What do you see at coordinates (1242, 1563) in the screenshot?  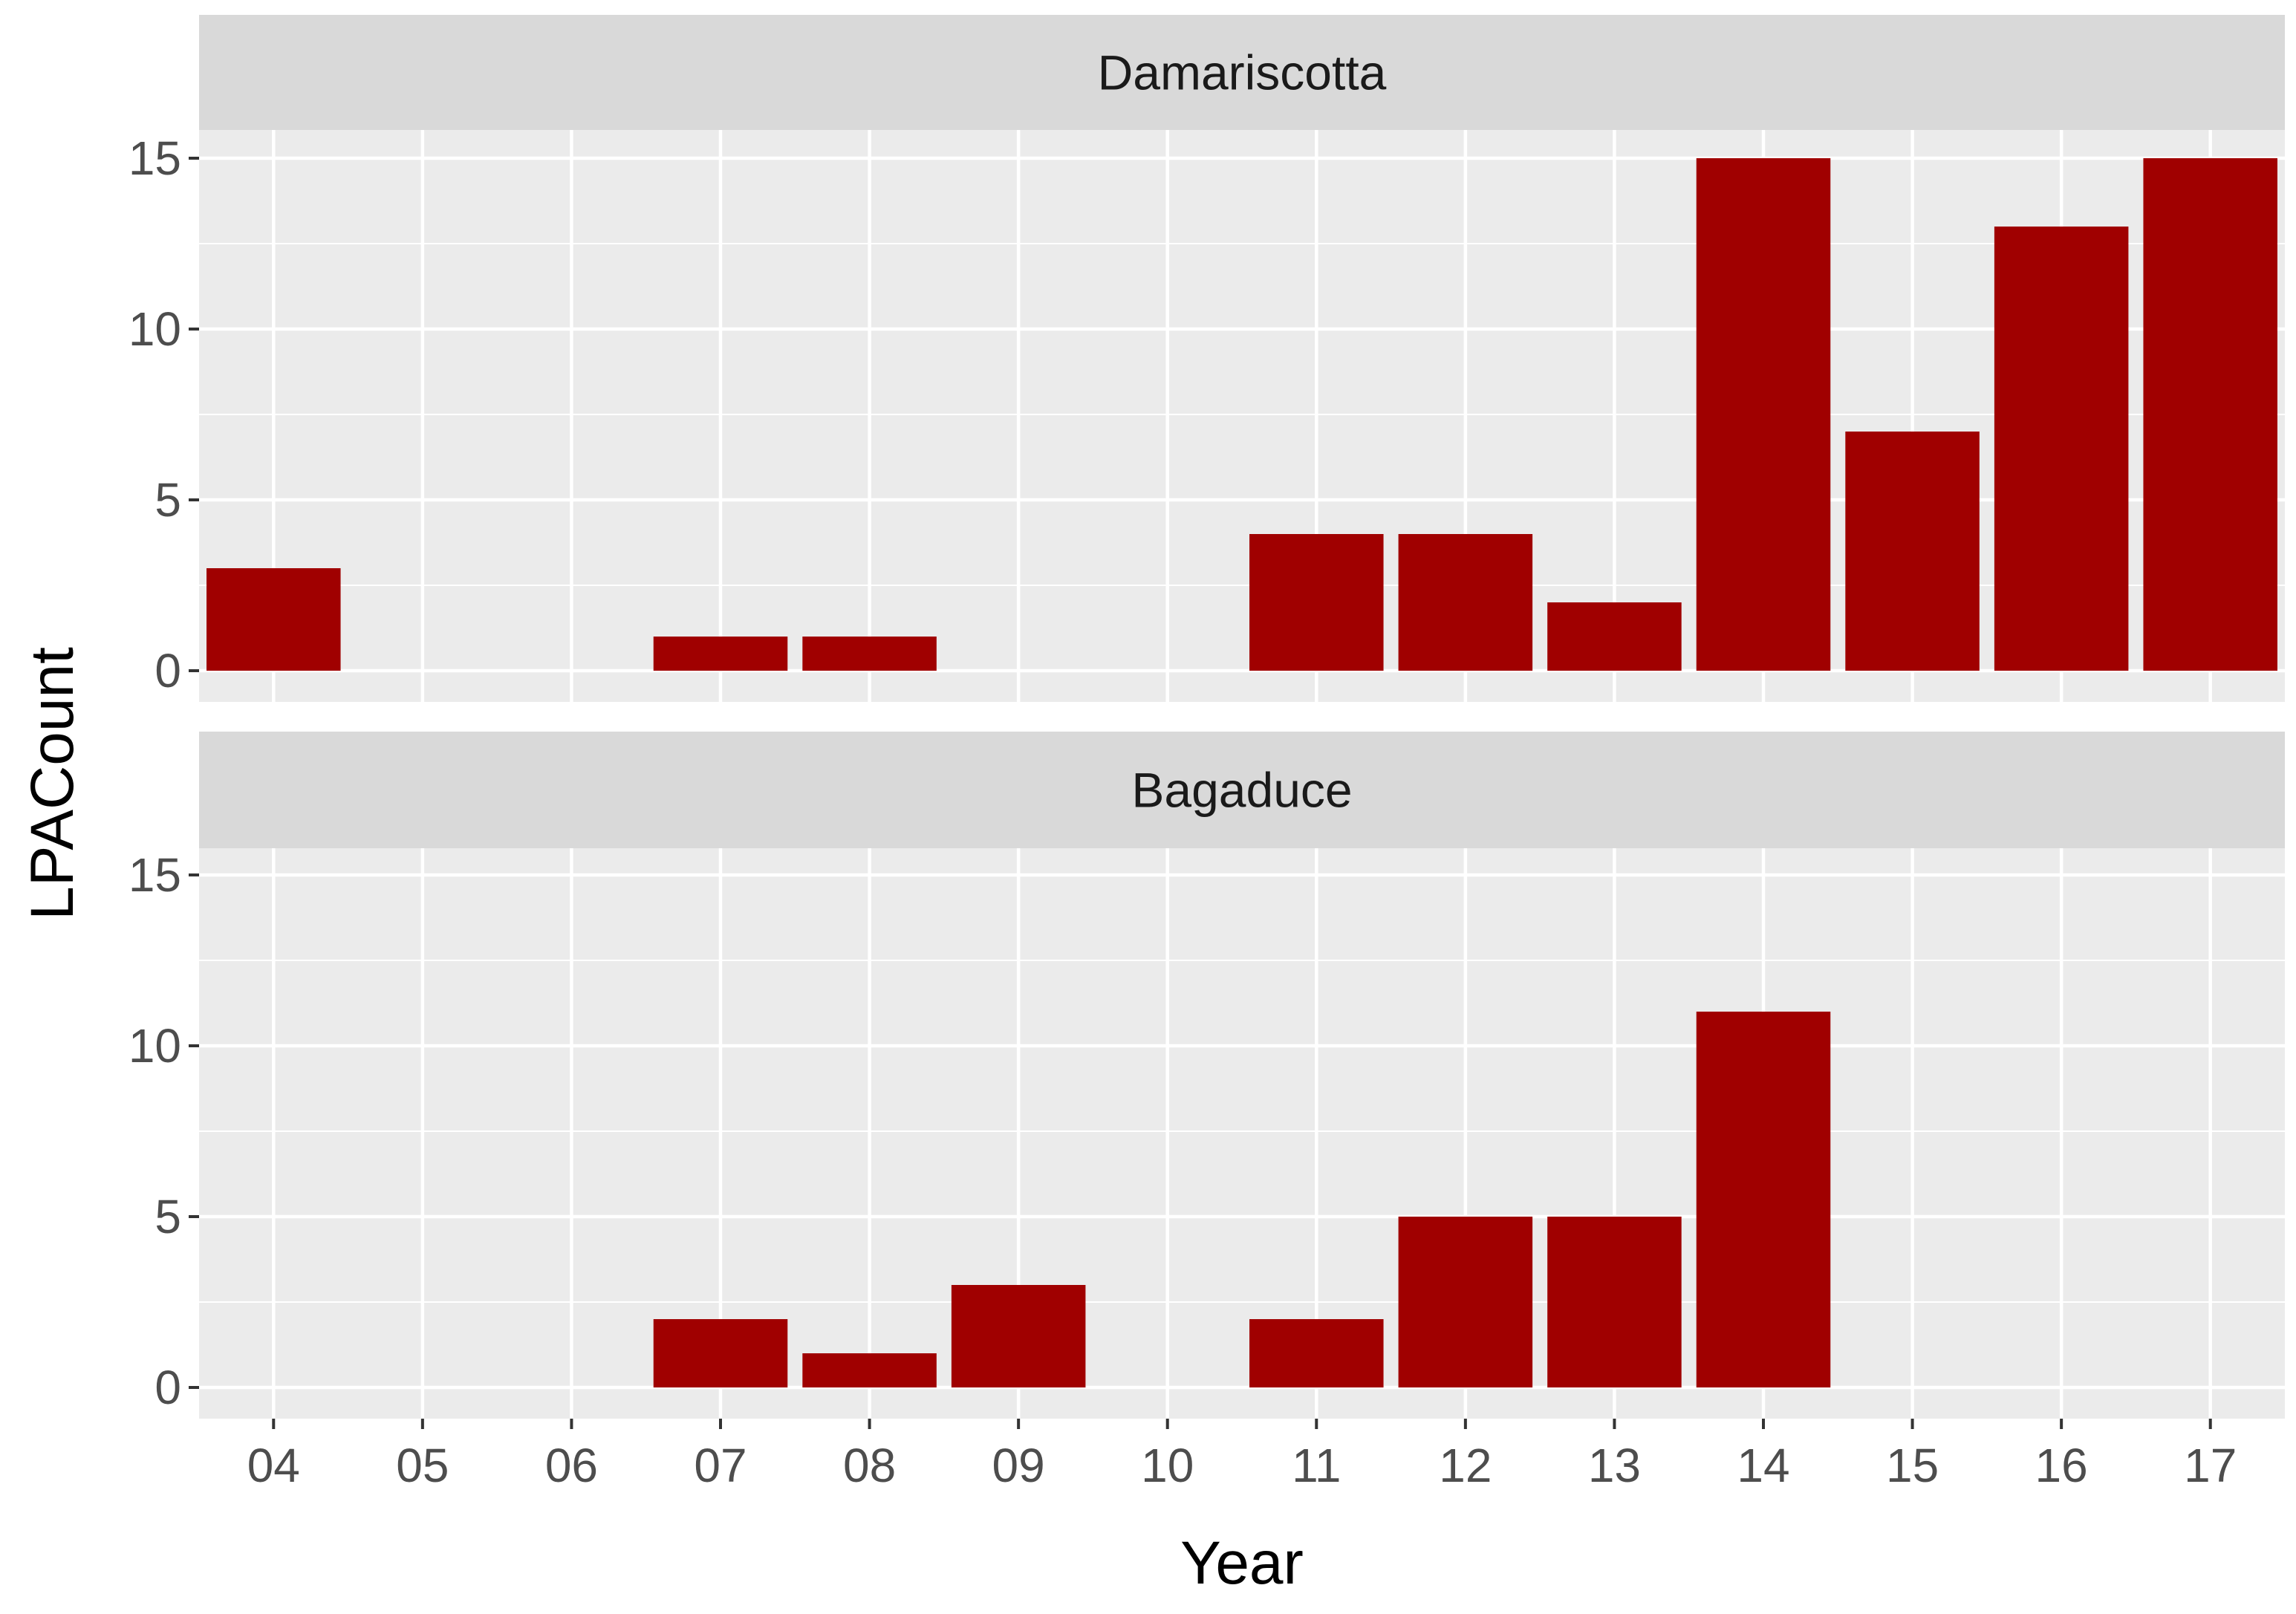 I see `x-axis-title: Year` at bounding box center [1242, 1563].